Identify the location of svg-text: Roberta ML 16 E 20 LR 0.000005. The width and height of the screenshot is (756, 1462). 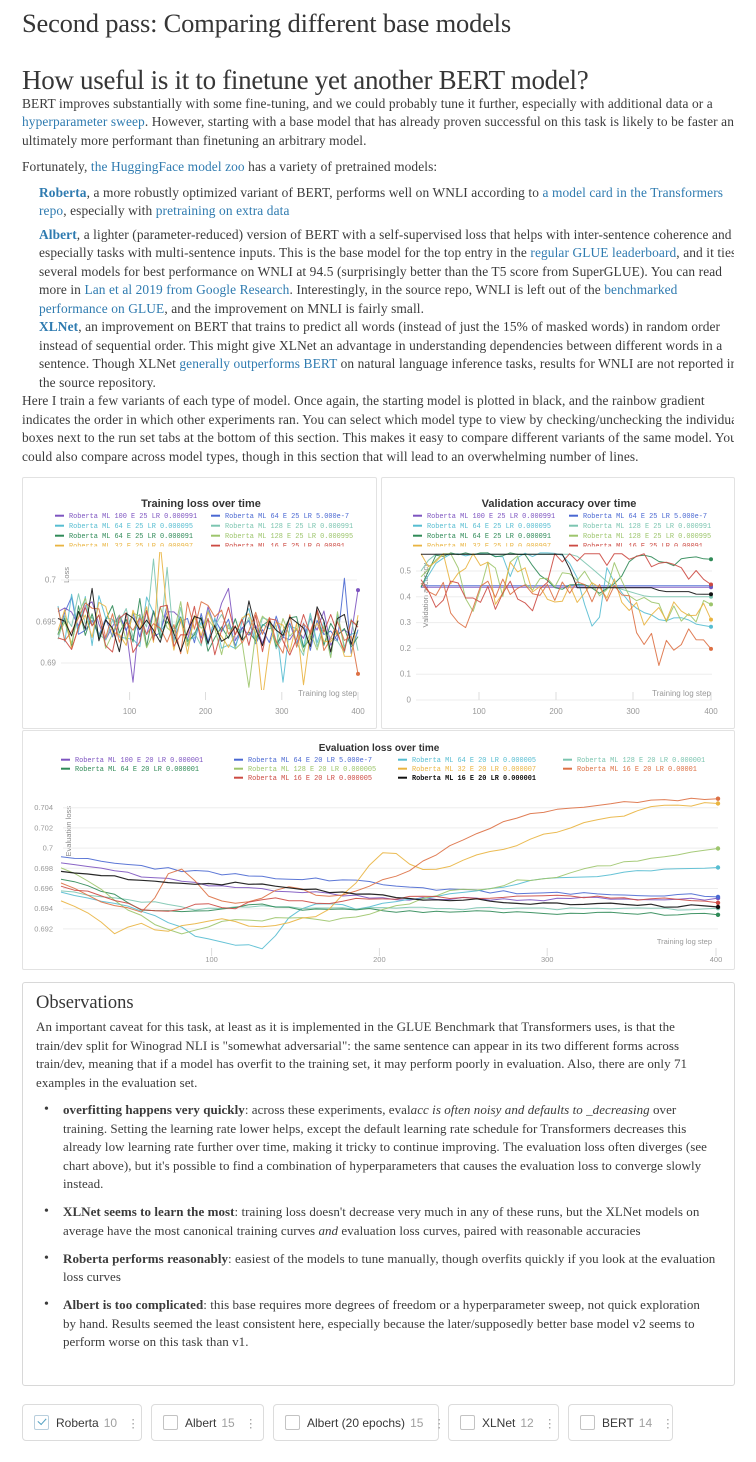
(310, 779).